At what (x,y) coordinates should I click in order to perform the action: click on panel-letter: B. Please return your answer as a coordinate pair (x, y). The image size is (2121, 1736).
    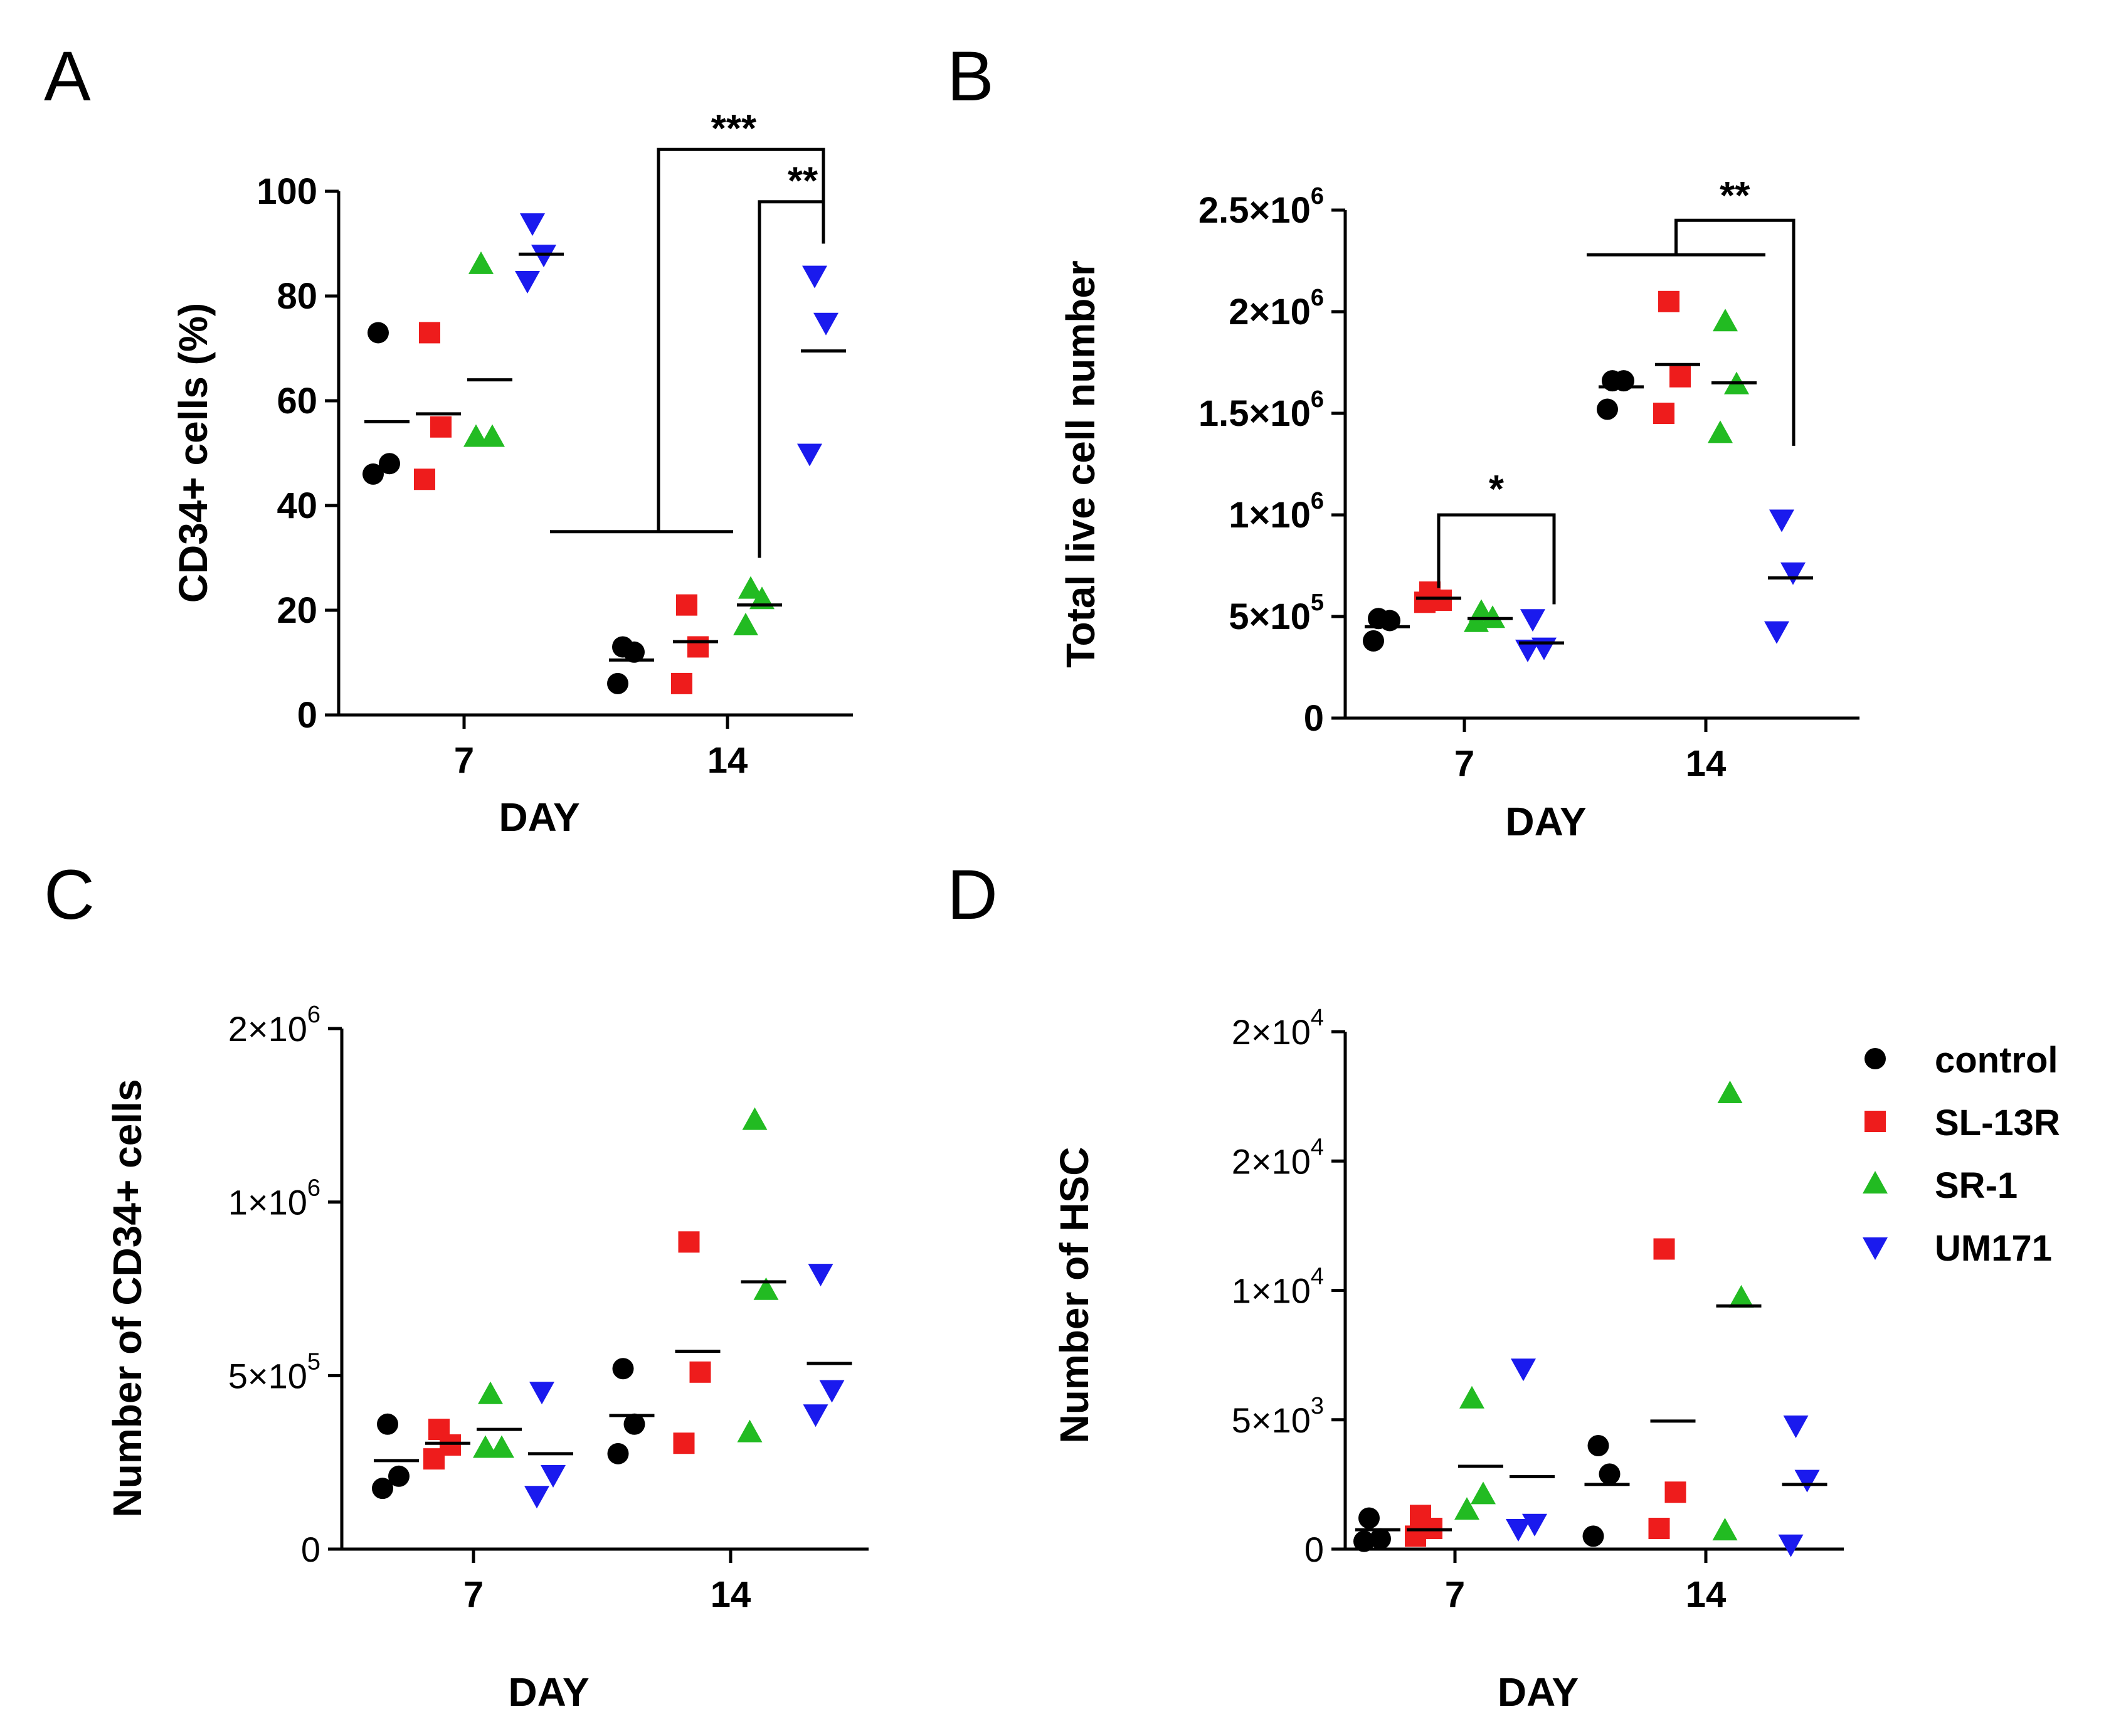
    Looking at the image, I should click on (971, 76).